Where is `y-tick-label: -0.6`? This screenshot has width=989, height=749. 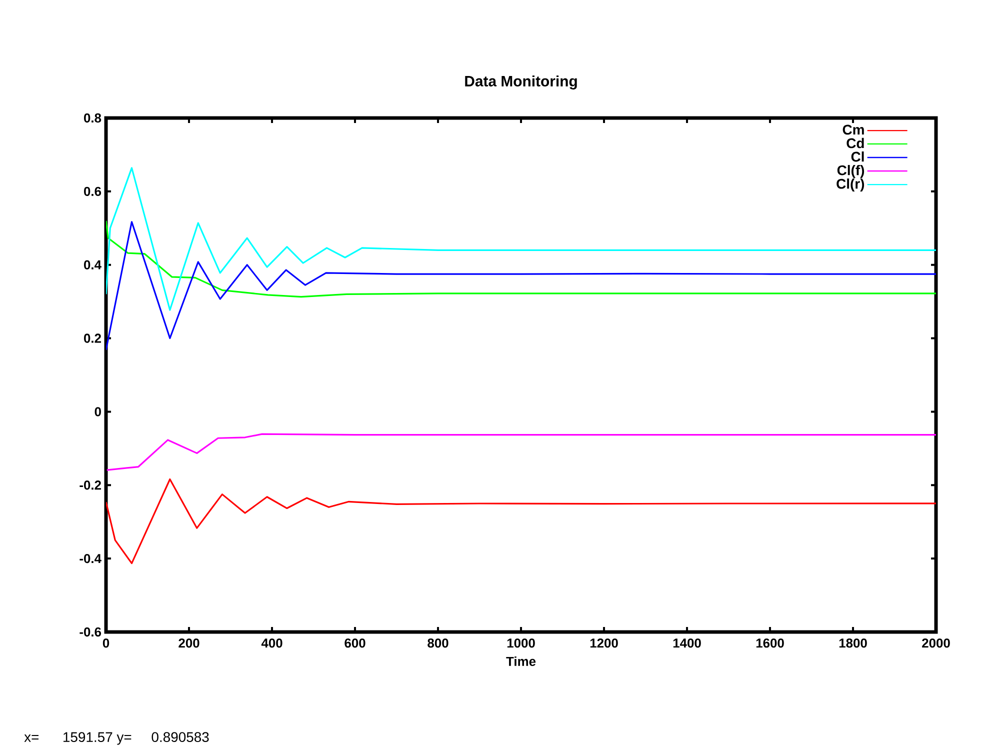 y-tick-label: -0.6 is located at coordinates (91, 632).